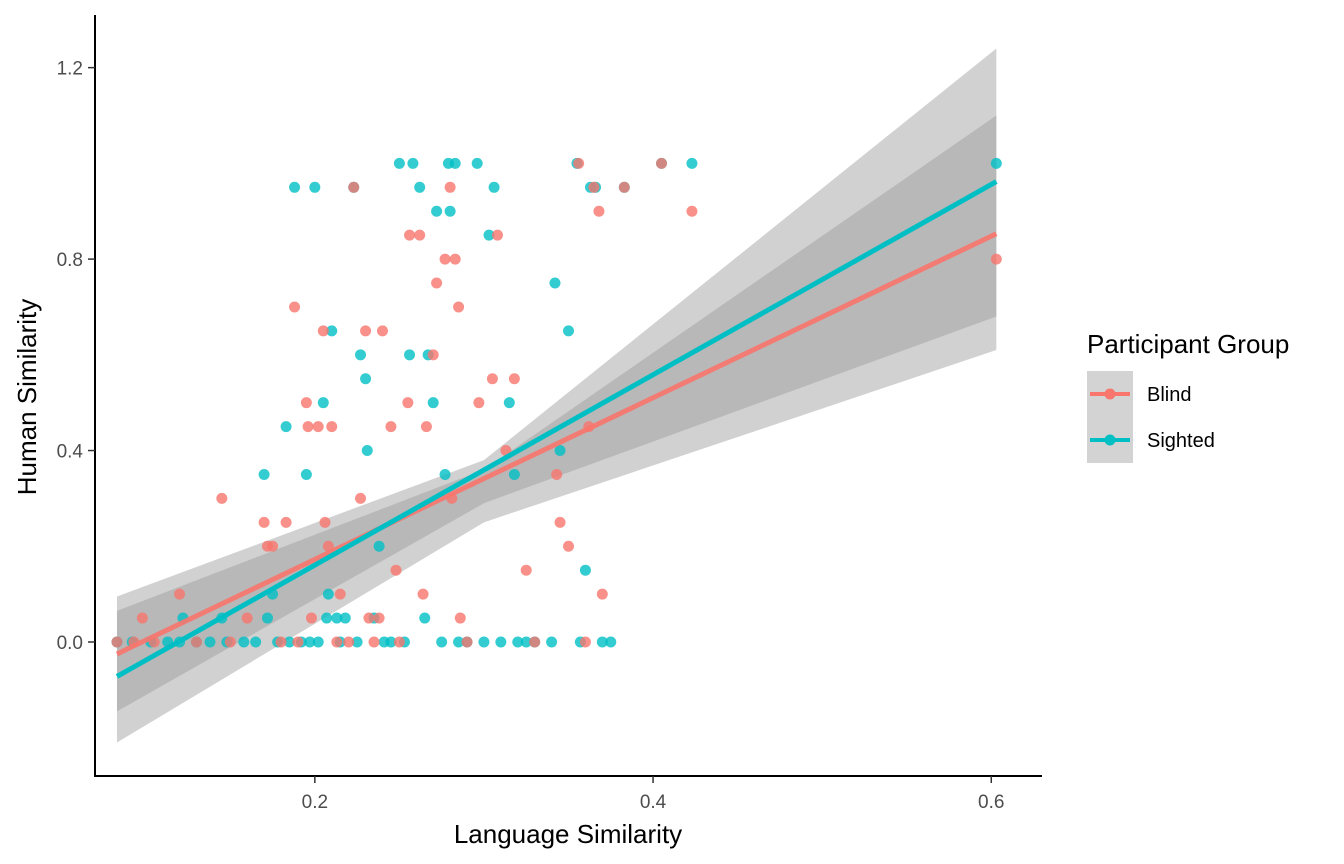 The height and width of the screenshot is (864, 1344). I want to click on legend-label-sighted: Sighted, so click(1181, 441).